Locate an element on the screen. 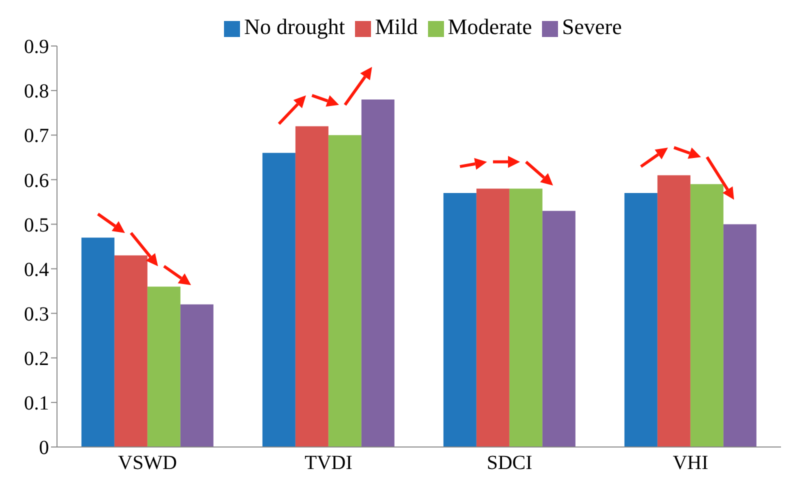 This screenshot has width=793, height=492. y-tick-label: 0.2 is located at coordinates (36, 359).